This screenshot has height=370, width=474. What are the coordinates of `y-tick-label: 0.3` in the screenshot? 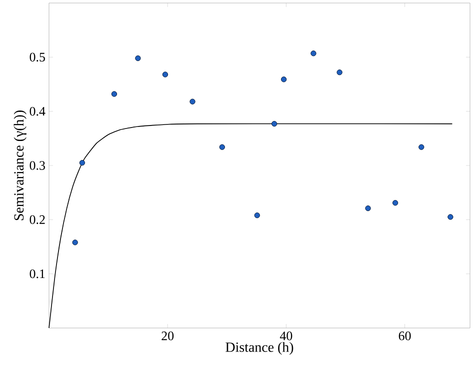 It's located at (37, 165).